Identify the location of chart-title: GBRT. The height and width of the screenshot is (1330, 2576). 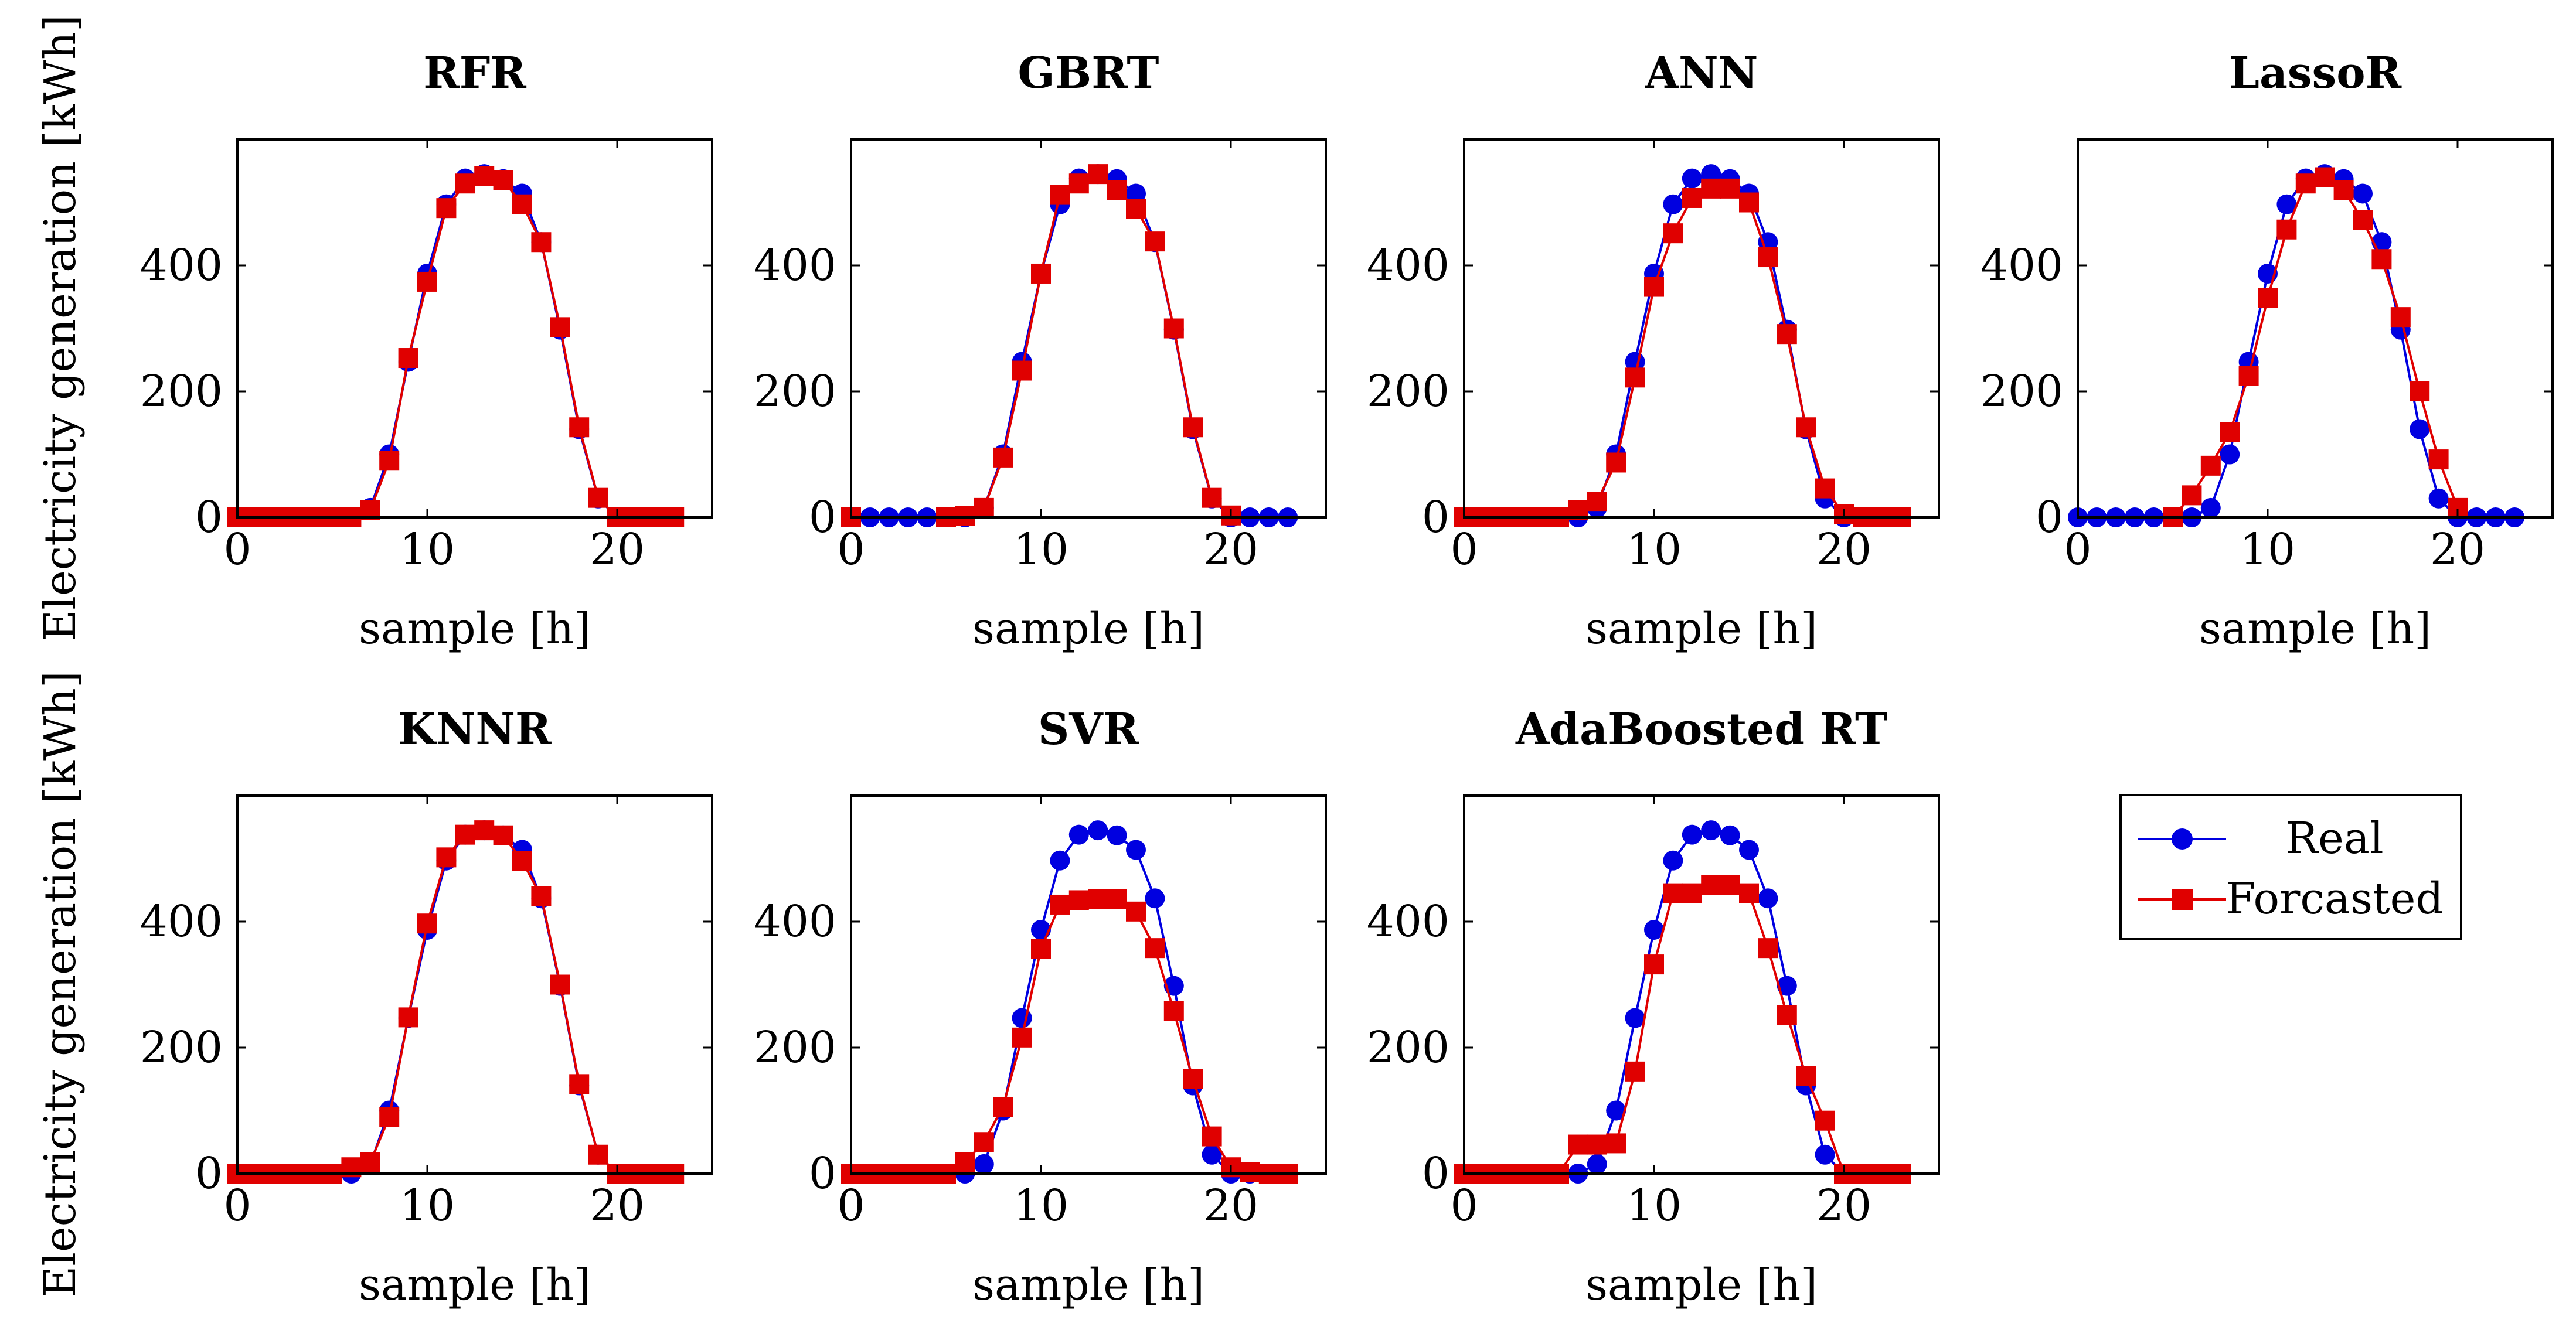
(1088, 73).